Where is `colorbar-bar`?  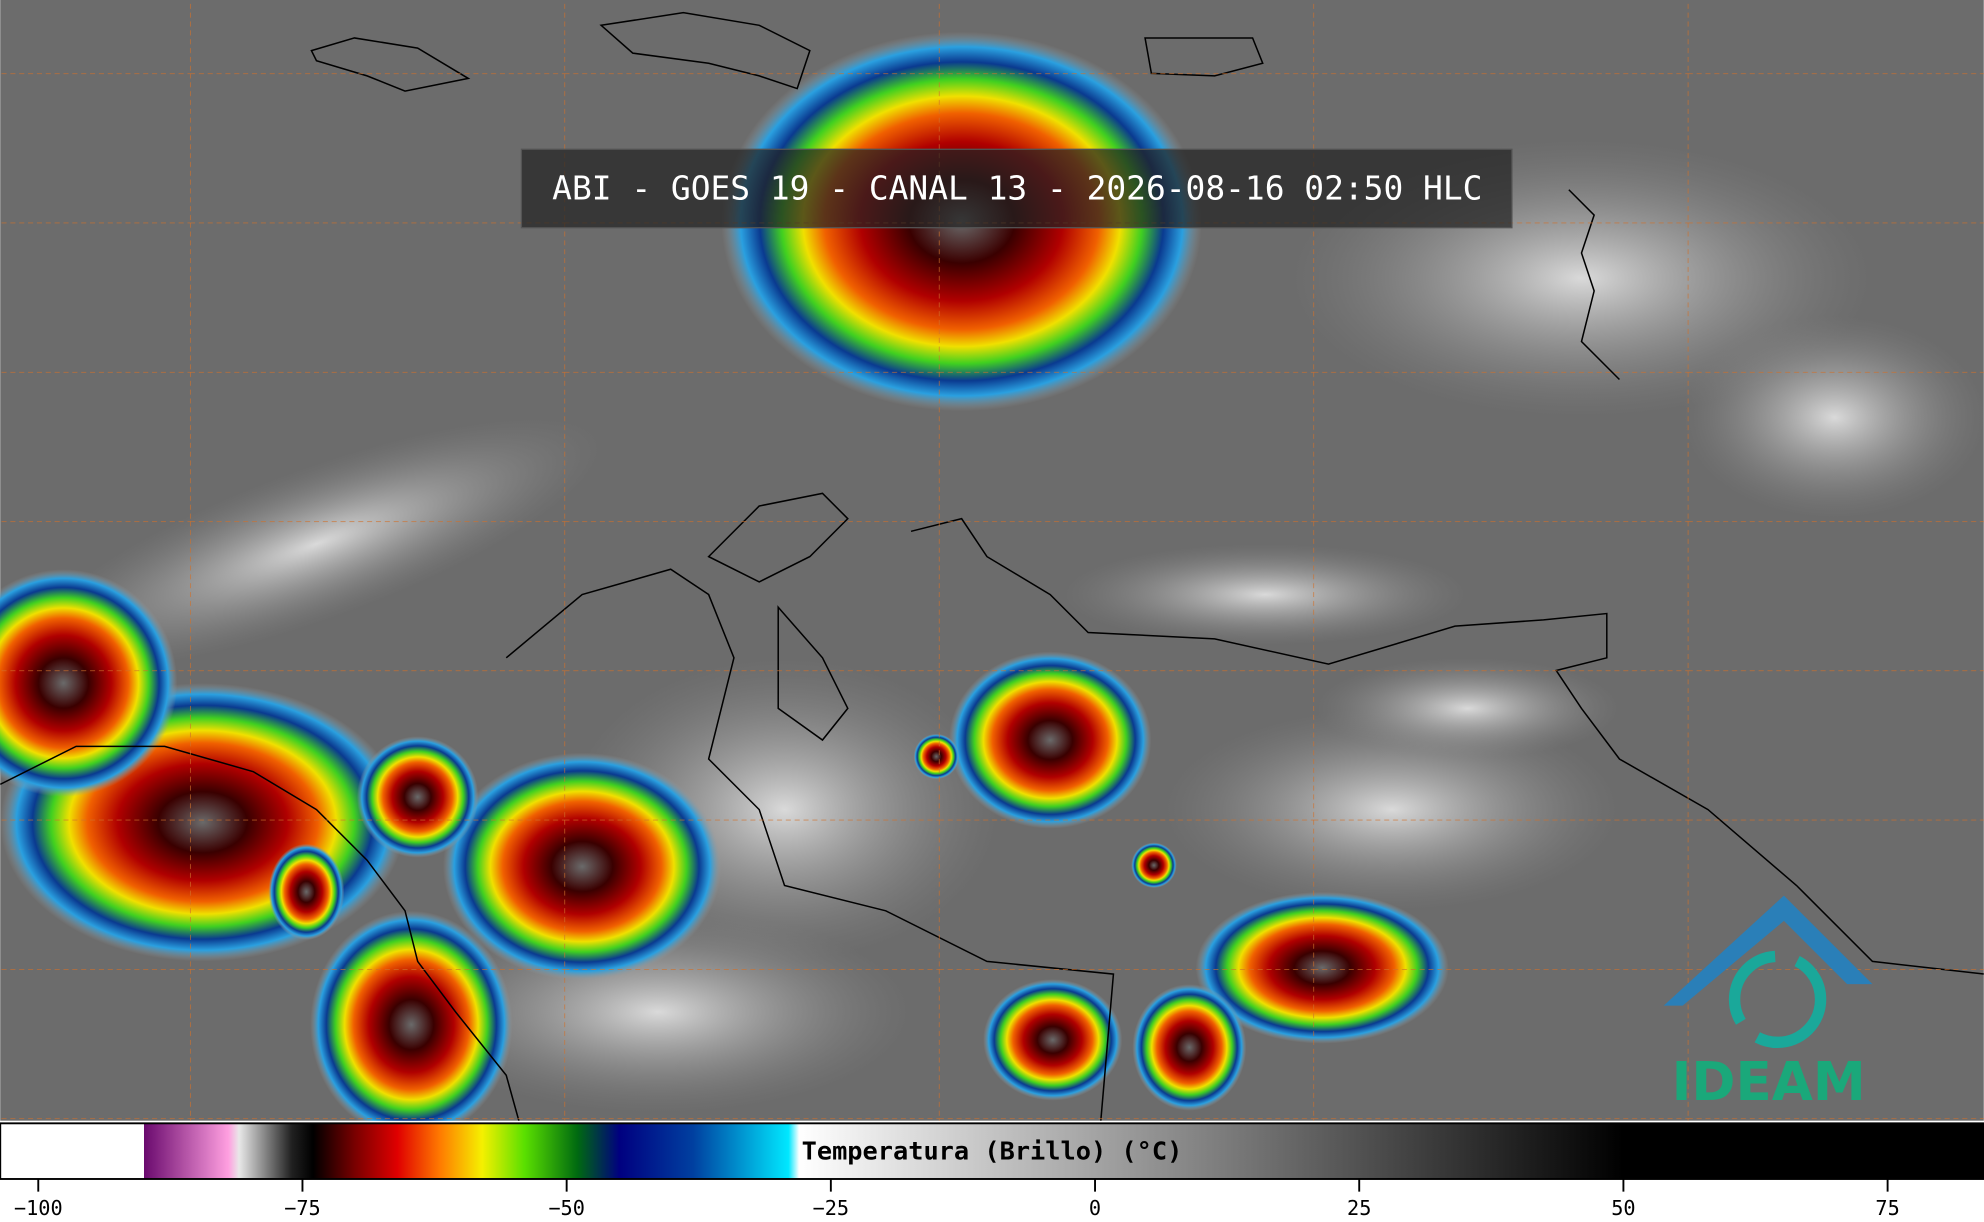 colorbar-bar is located at coordinates (992, 1151).